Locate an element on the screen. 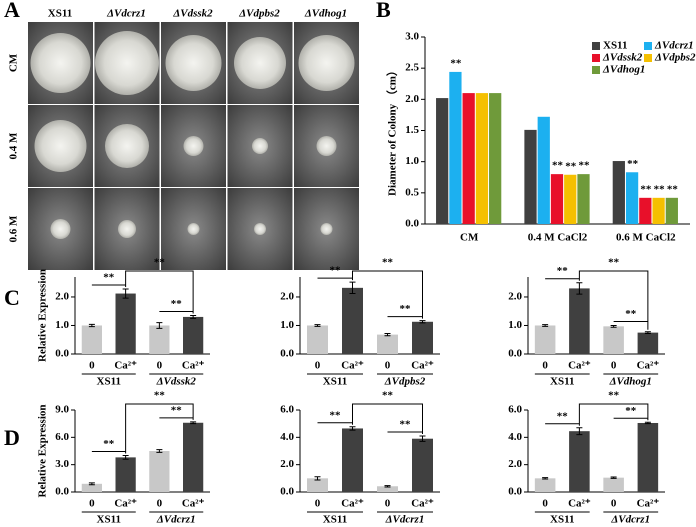 The height and width of the screenshot is (527, 696). column-label: ΔVdcrz1 is located at coordinates (126, 14).